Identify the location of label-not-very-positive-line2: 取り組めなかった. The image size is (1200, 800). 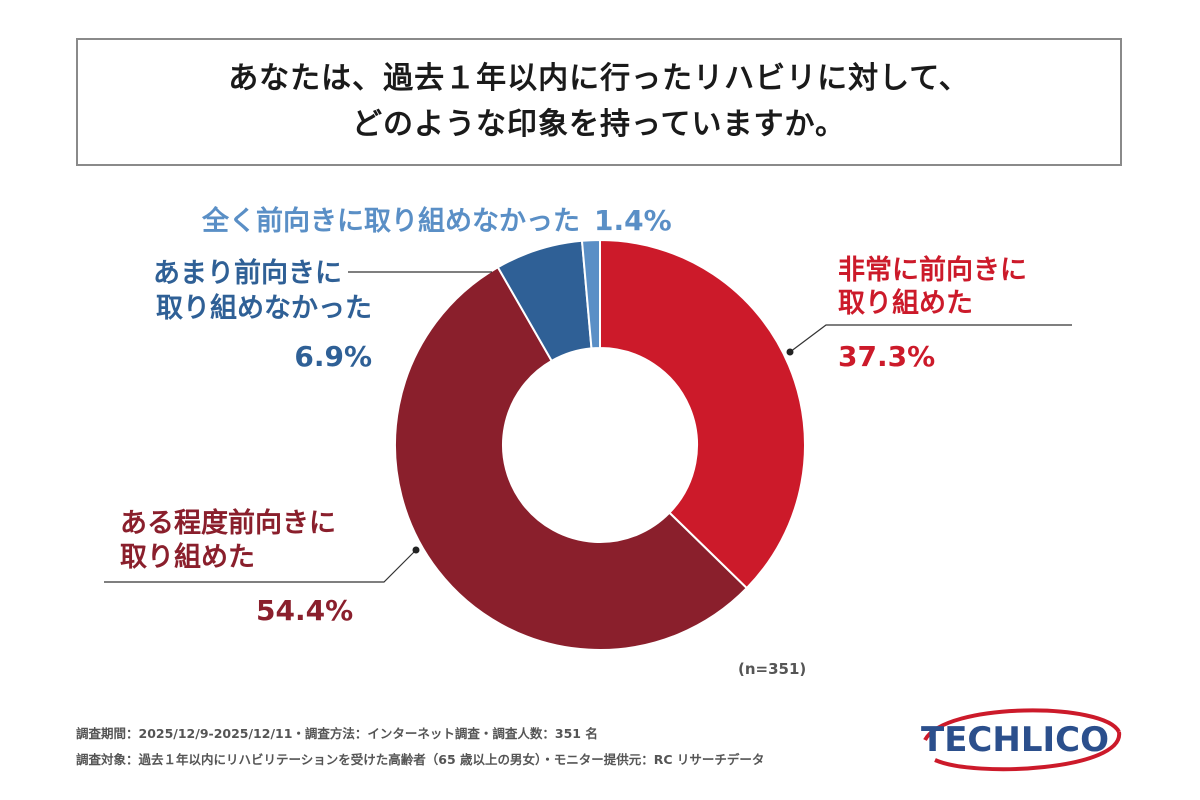
(264, 308).